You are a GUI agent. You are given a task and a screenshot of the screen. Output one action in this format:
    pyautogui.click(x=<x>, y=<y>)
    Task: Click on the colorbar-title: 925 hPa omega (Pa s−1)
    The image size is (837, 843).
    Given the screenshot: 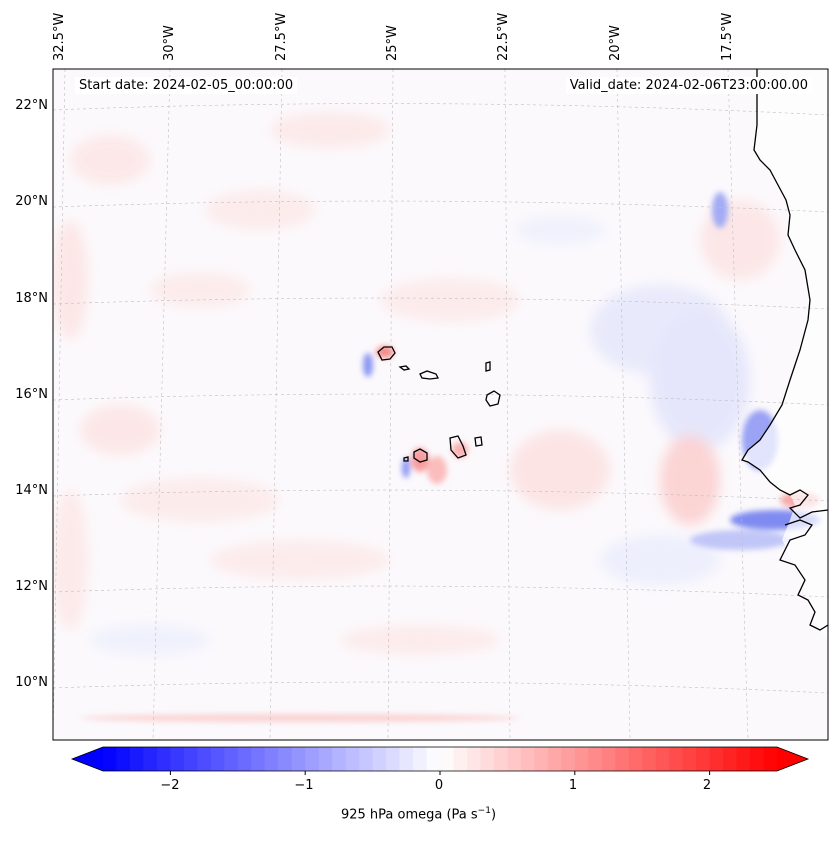 What is the action you would take?
    pyautogui.click(x=418, y=814)
    